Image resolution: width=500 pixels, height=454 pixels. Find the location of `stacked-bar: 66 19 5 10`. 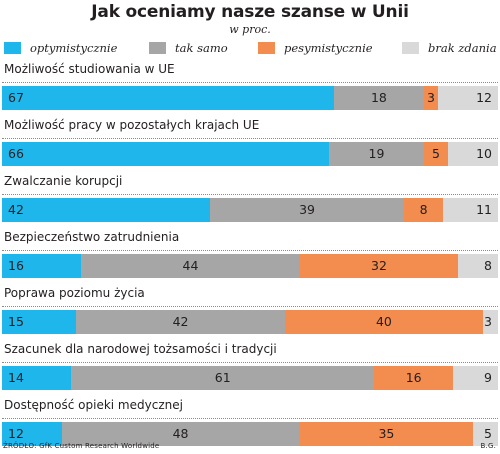

stacked-bar: 66 19 5 10 is located at coordinates (250, 154).